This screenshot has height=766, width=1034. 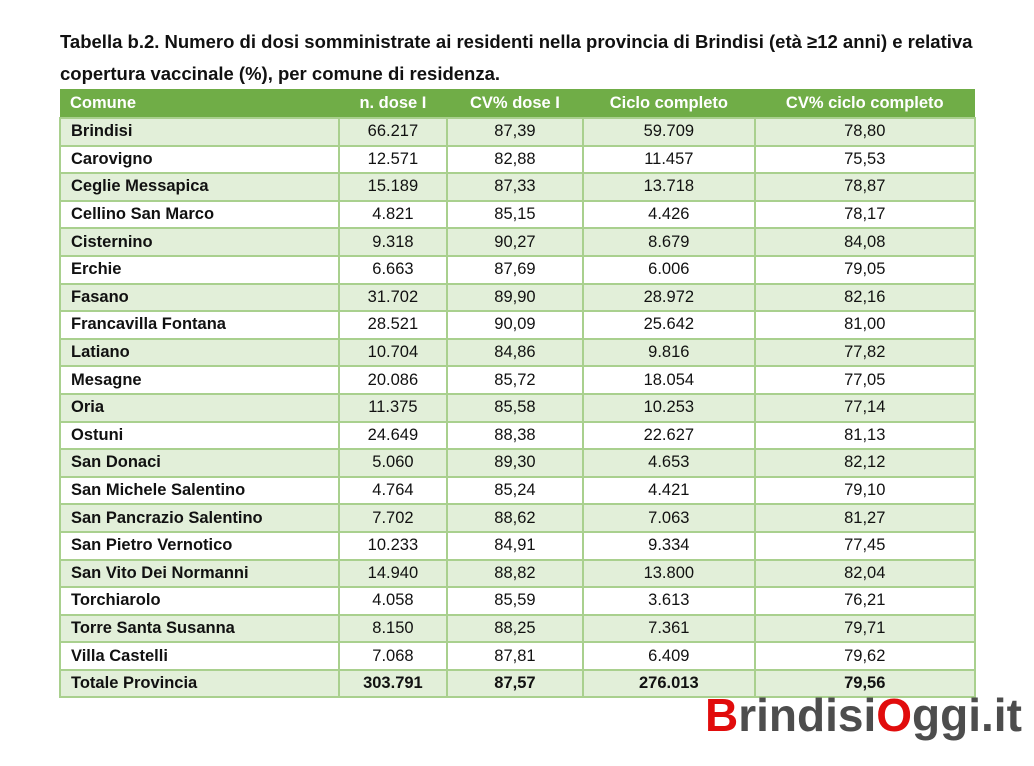 What do you see at coordinates (669, 601) in the screenshot?
I see `cell-ciclo: 3.613` at bounding box center [669, 601].